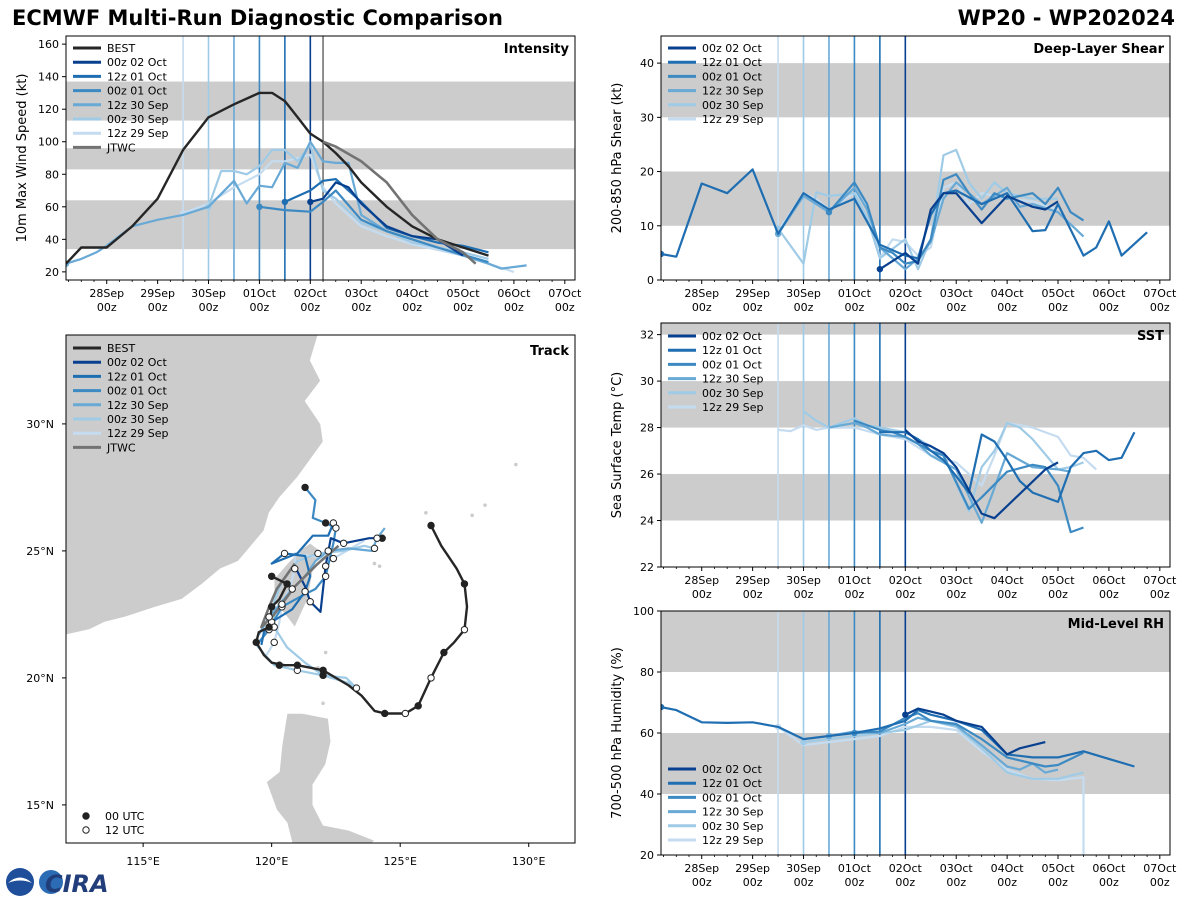 This screenshot has height=900, width=1200. What do you see at coordinates (855, 580) in the screenshot?
I see `x-tick-label-date-4: 01Oct` at bounding box center [855, 580].